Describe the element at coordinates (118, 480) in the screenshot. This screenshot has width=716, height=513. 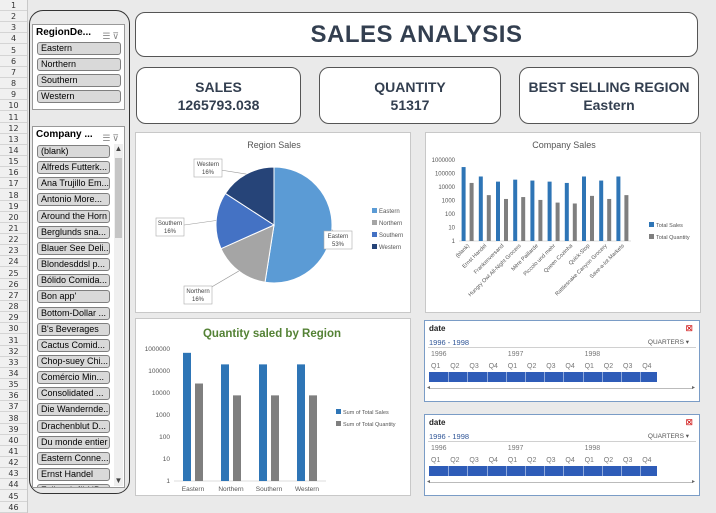
I see `scroll-down-icon: ▼` at that location.